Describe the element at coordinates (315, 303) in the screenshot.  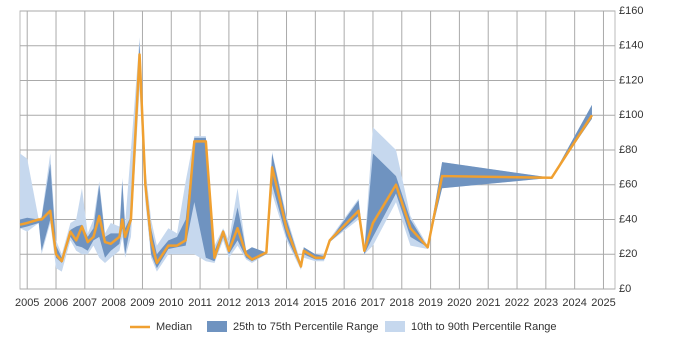
I see `x-tick-label: 2015` at that location.